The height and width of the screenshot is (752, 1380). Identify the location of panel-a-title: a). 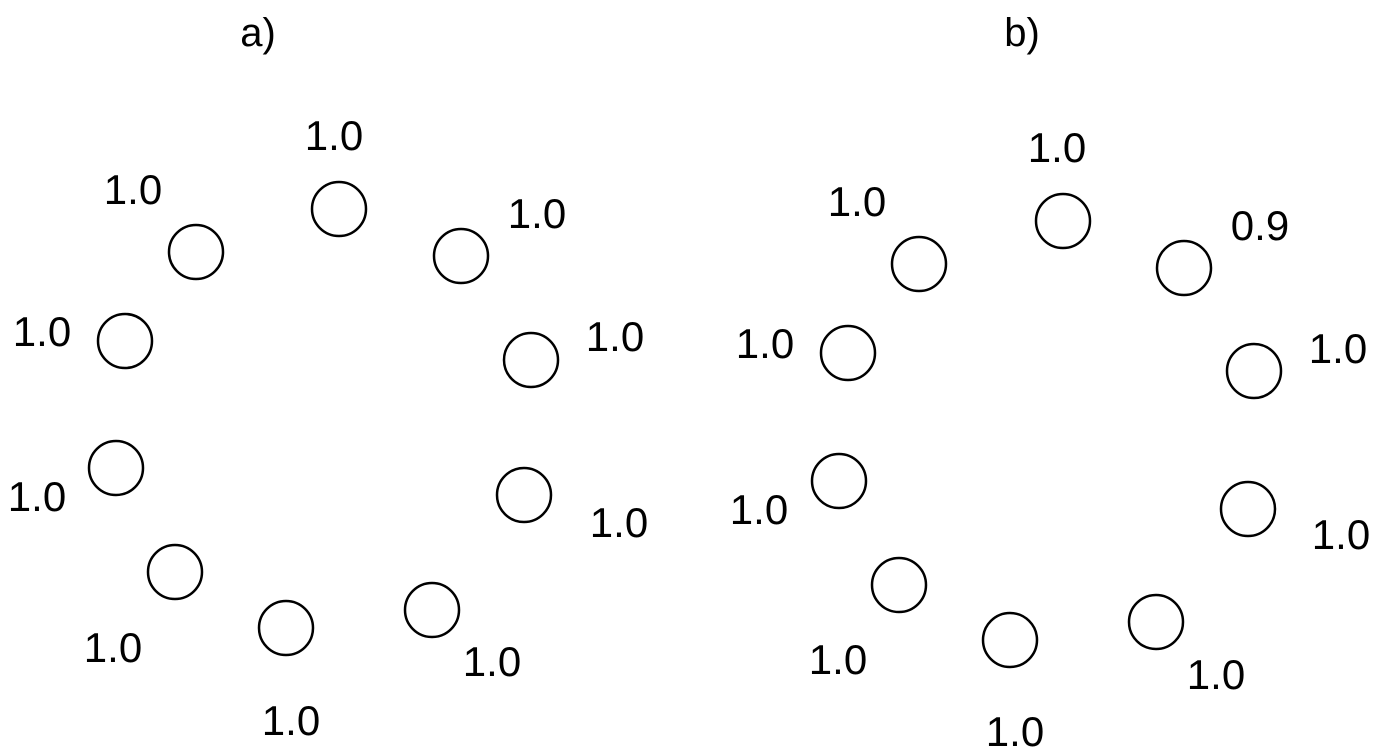
(258, 33).